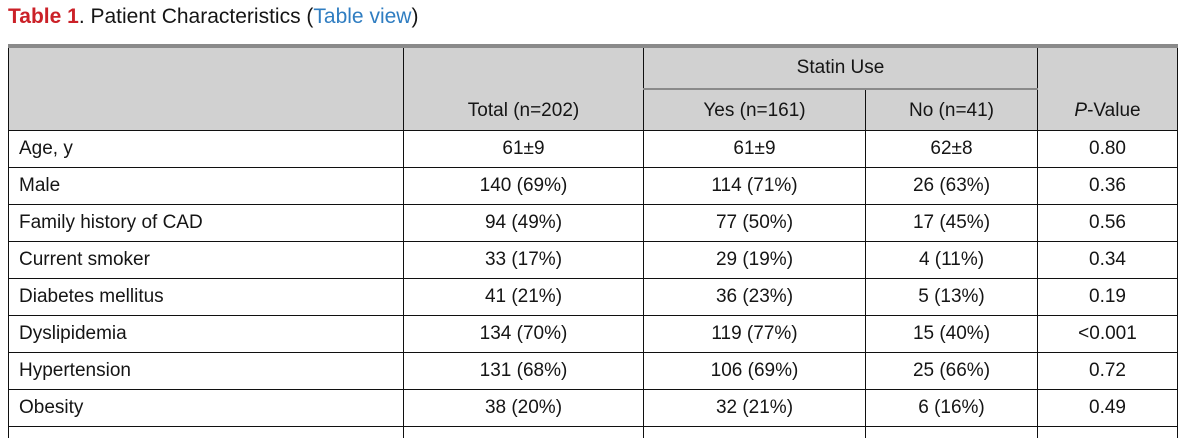 This screenshot has height=438, width=1185. What do you see at coordinates (951, 109) in the screenshot?
I see `header-statin-no: No (n=41)` at bounding box center [951, 109].